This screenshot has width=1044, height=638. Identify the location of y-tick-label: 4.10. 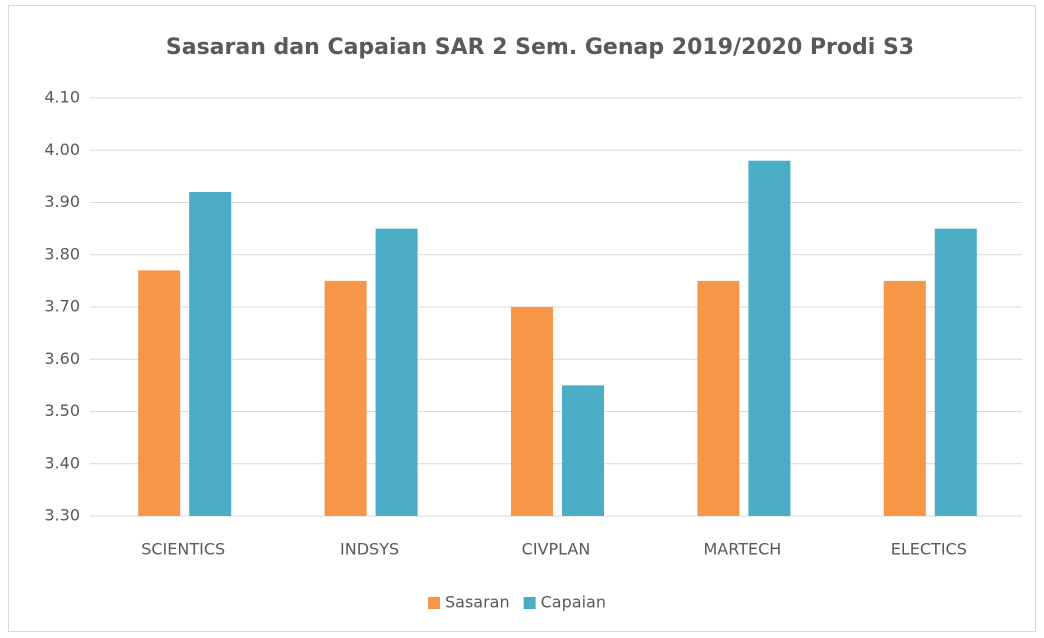
(62, 97).